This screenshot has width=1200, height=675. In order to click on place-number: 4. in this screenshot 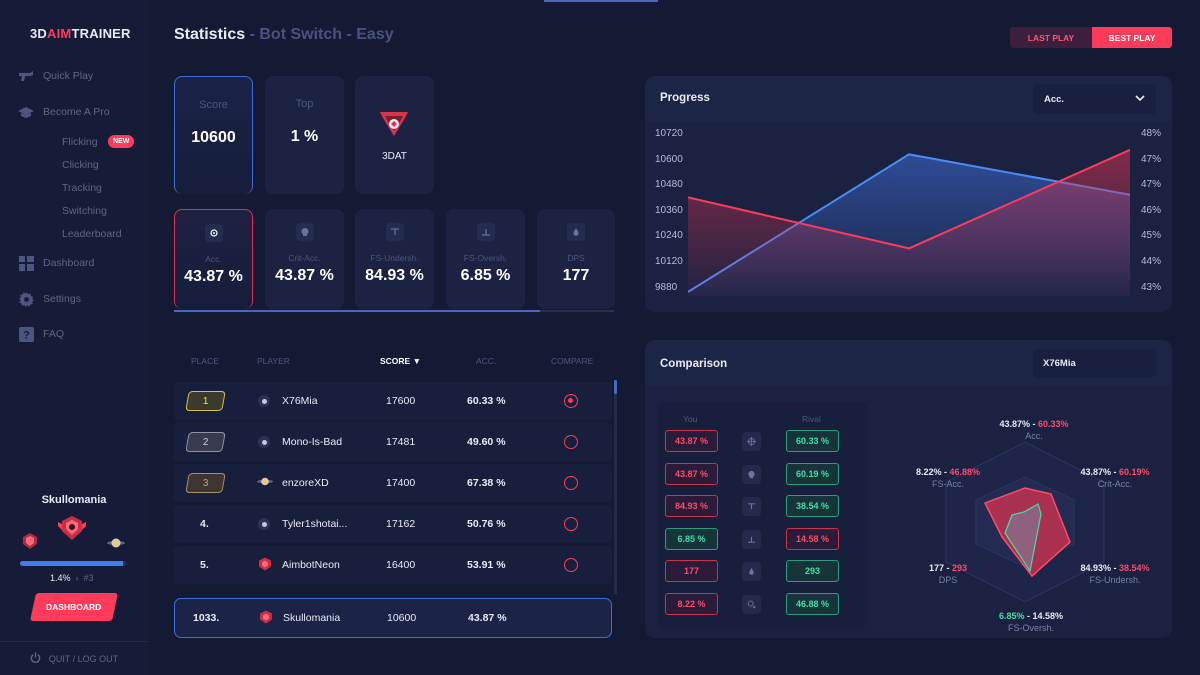, I will do `click(204, 524)`.